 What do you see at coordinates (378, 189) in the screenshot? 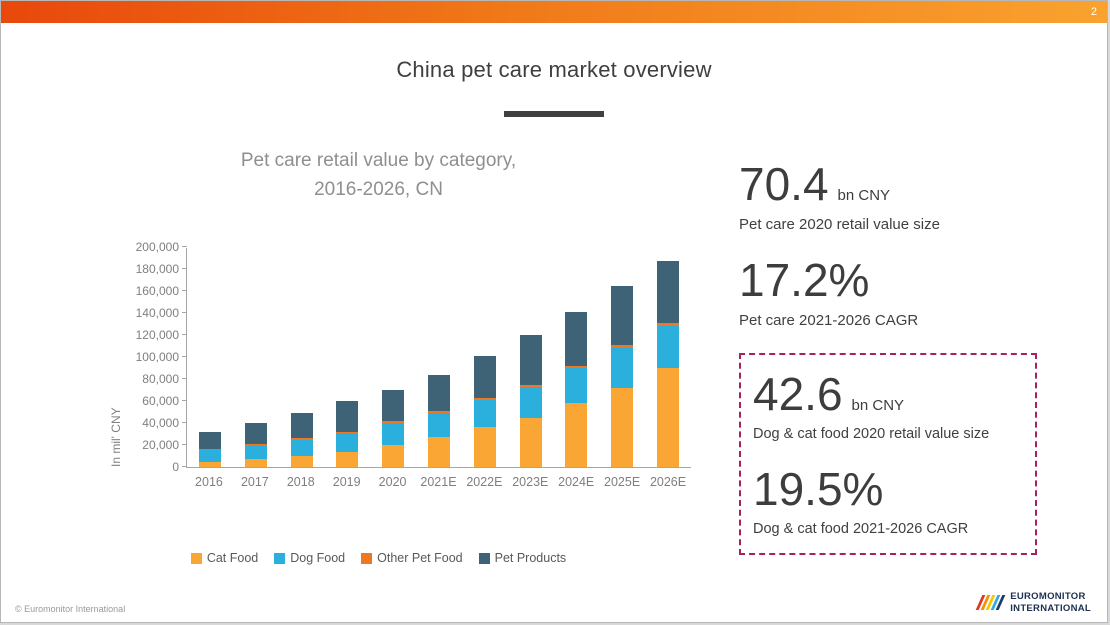
I see `chart-title-line2: 2016-2026, CN` at bounding box center [378, 189].